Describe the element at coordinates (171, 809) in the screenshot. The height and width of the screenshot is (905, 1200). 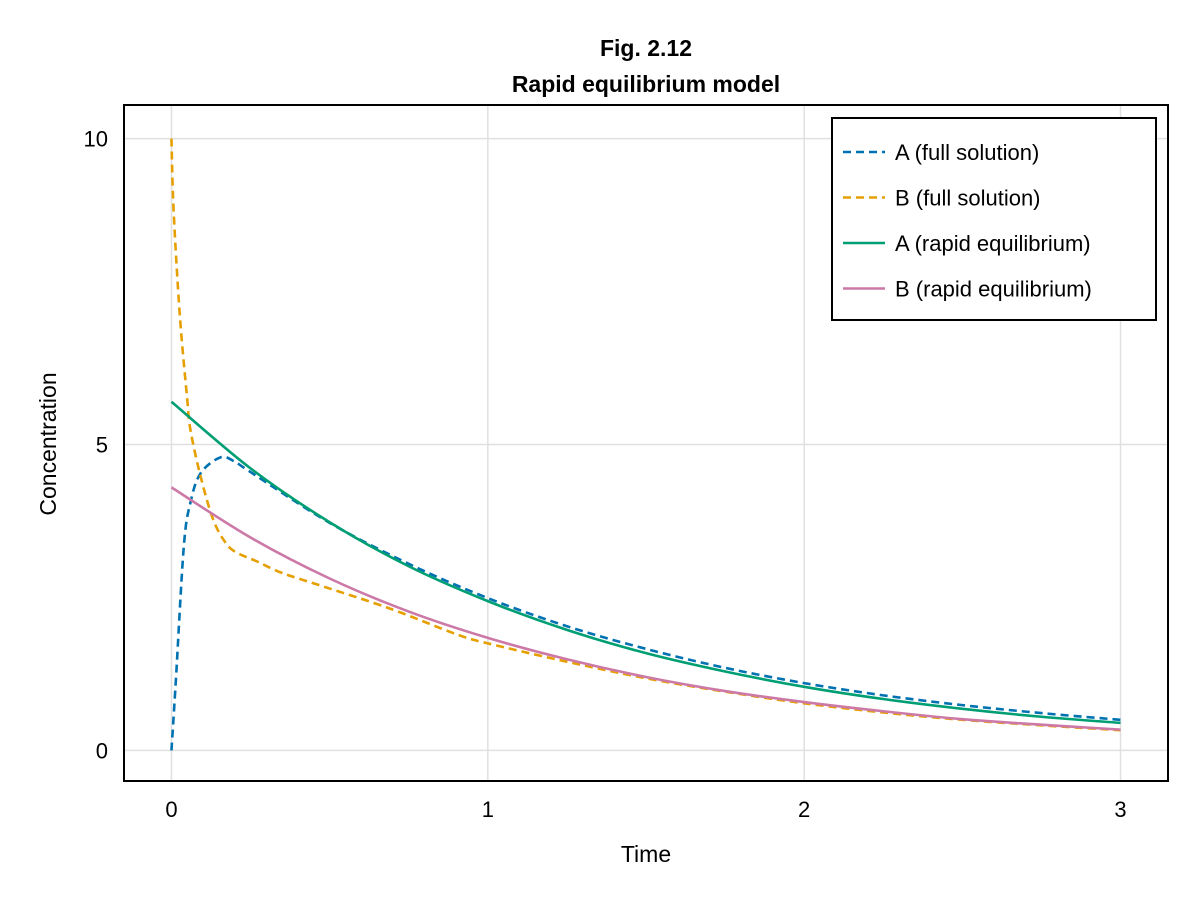
I see `x-tick-label: 0` at that location.